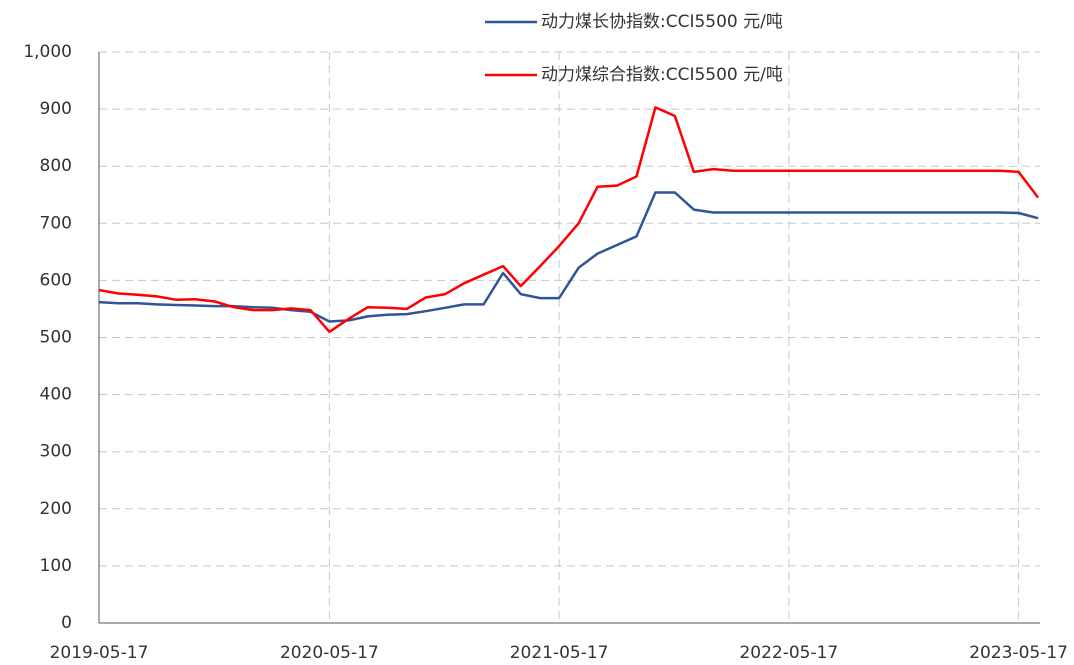 This screenshot has height=665, width=1074. Describe the element at coordinates (56, 223) in the screenshot. I see `y-tick-label: 700` at that location.